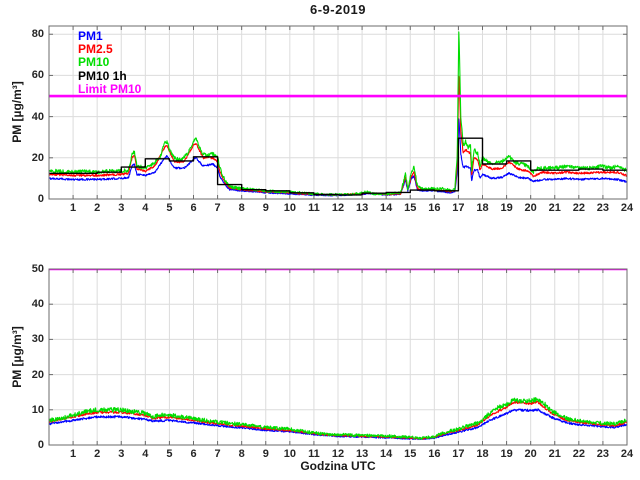  What do you see at coordinates (37, 339) in the screenshot?
I see `y-tick-label: 30` at bounding box center [37, 339].